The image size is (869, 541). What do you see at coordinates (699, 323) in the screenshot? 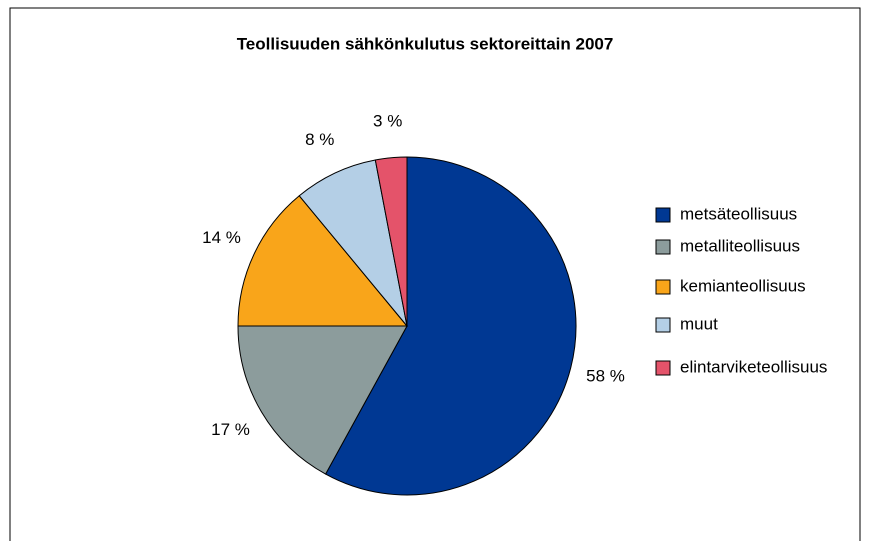
I see `legend-label: muut` at bounding box center [699, 323].